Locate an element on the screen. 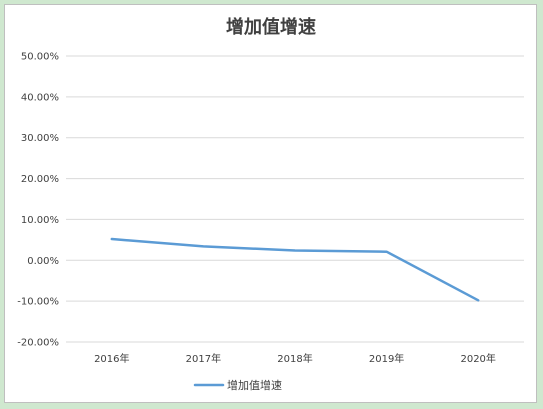 Image resolution: width=543 pixels, height=409 pixels. x-axis-tick-labels: 2016年 2017年 2018年 2019年 2020年 is located at coordinates (295, 358).